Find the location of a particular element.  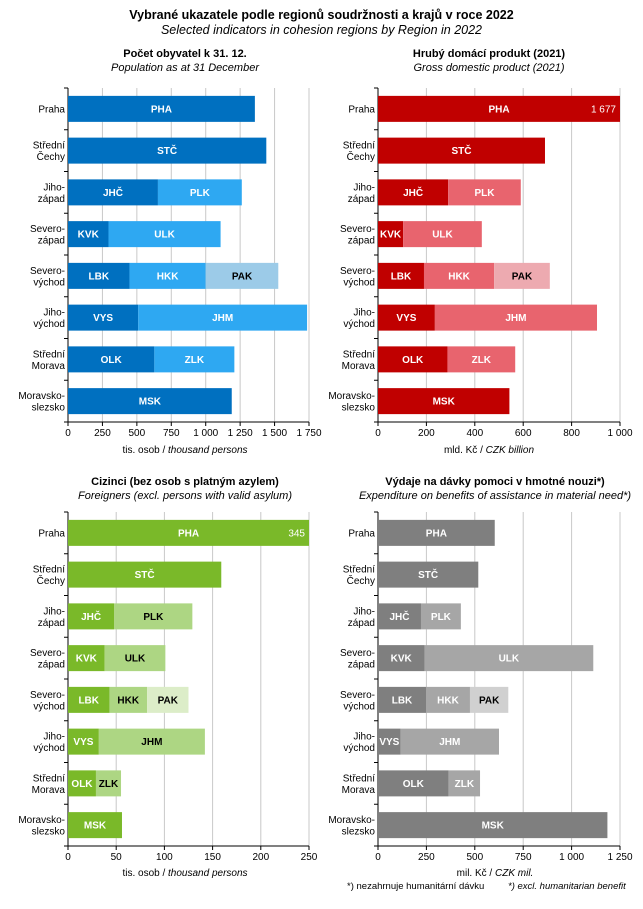

bar-segment-msk is located at coordinates (150, 401).